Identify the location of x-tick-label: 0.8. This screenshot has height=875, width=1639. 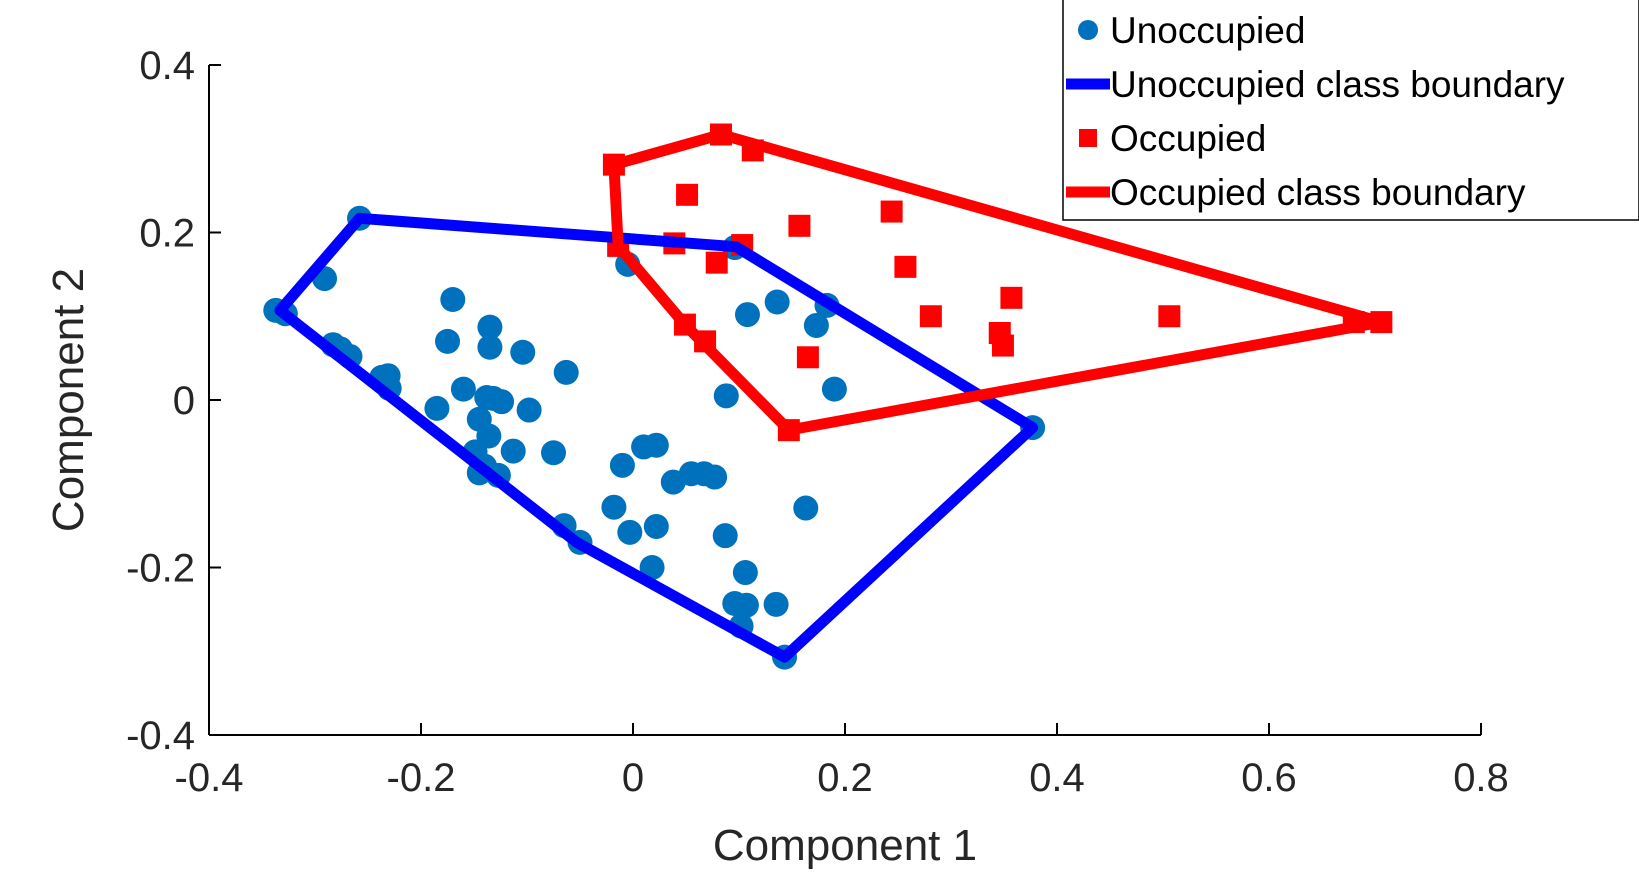
(1481, 778).